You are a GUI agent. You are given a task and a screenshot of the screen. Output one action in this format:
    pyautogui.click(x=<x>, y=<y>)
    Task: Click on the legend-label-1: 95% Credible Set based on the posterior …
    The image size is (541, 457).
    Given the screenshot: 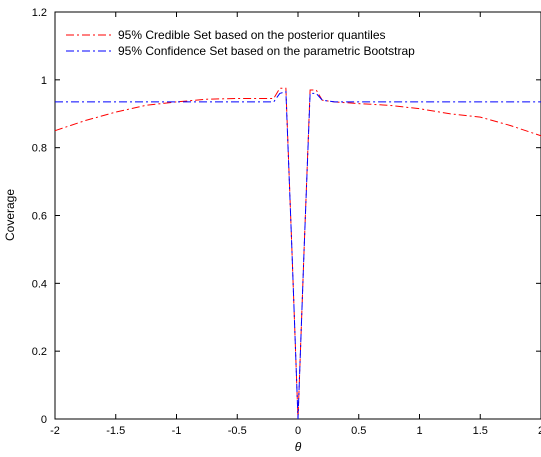 What is the action you would take?
    pyautogui.click(x=252, y=35)
    